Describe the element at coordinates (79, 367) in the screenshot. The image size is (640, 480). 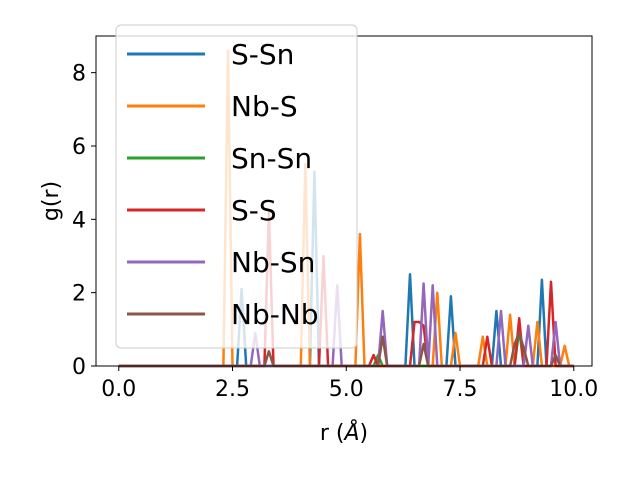
I see `y-tick-label: 0` at that location.